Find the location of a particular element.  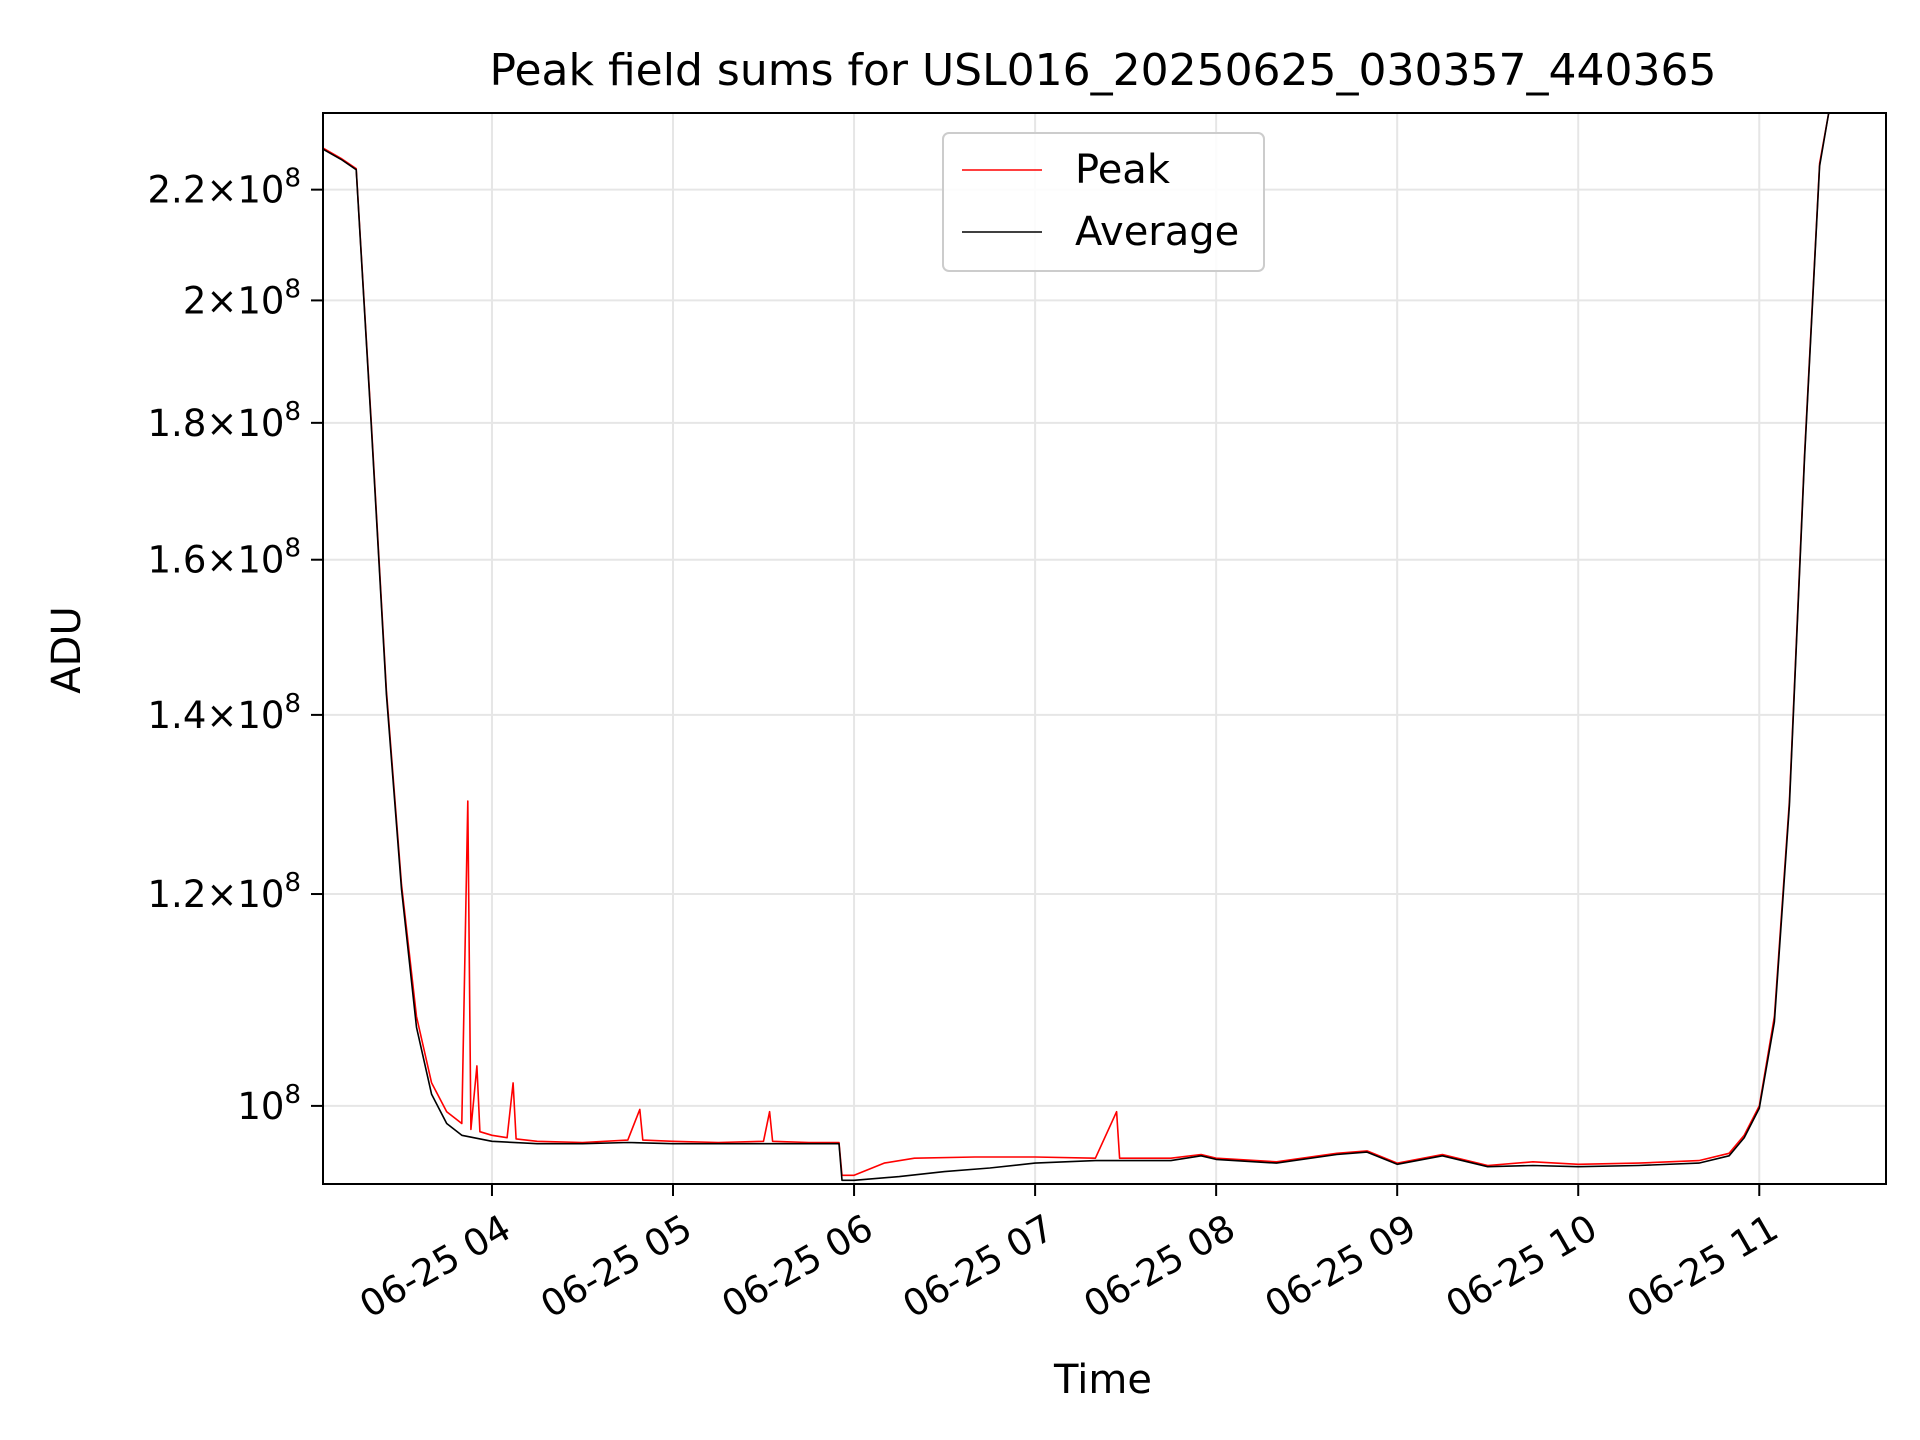

y-tick-label: 2×108 is located at coordinates (242, 298).